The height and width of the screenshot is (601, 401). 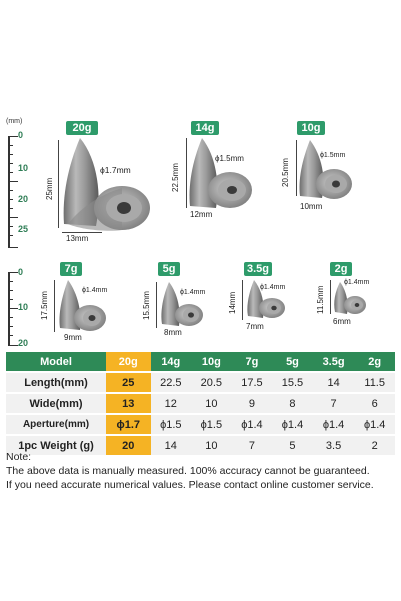 What do you see at coordinates (285, 172) in the screenshot?
I see `length-label-10g: 20.5mm` at bounding box center [285, 172].